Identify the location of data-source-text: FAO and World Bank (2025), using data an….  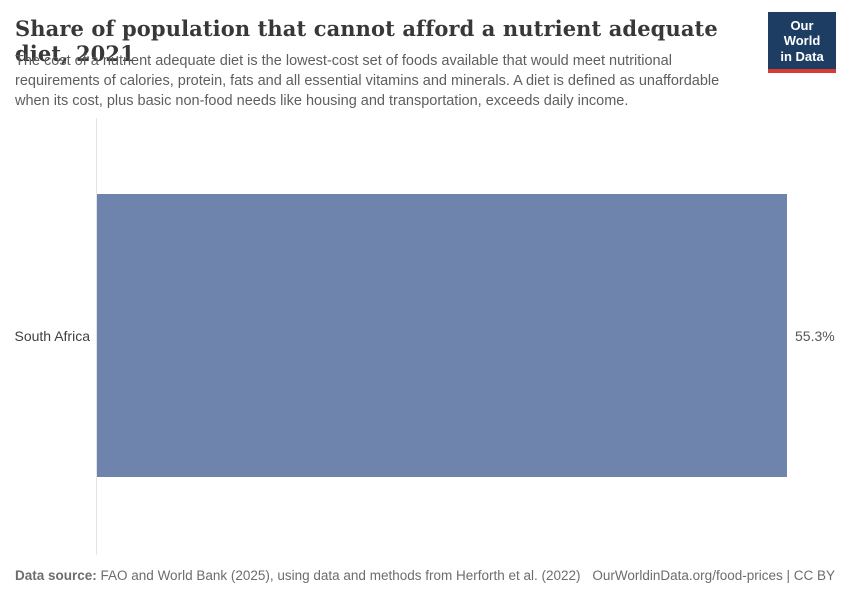
(338, 575).